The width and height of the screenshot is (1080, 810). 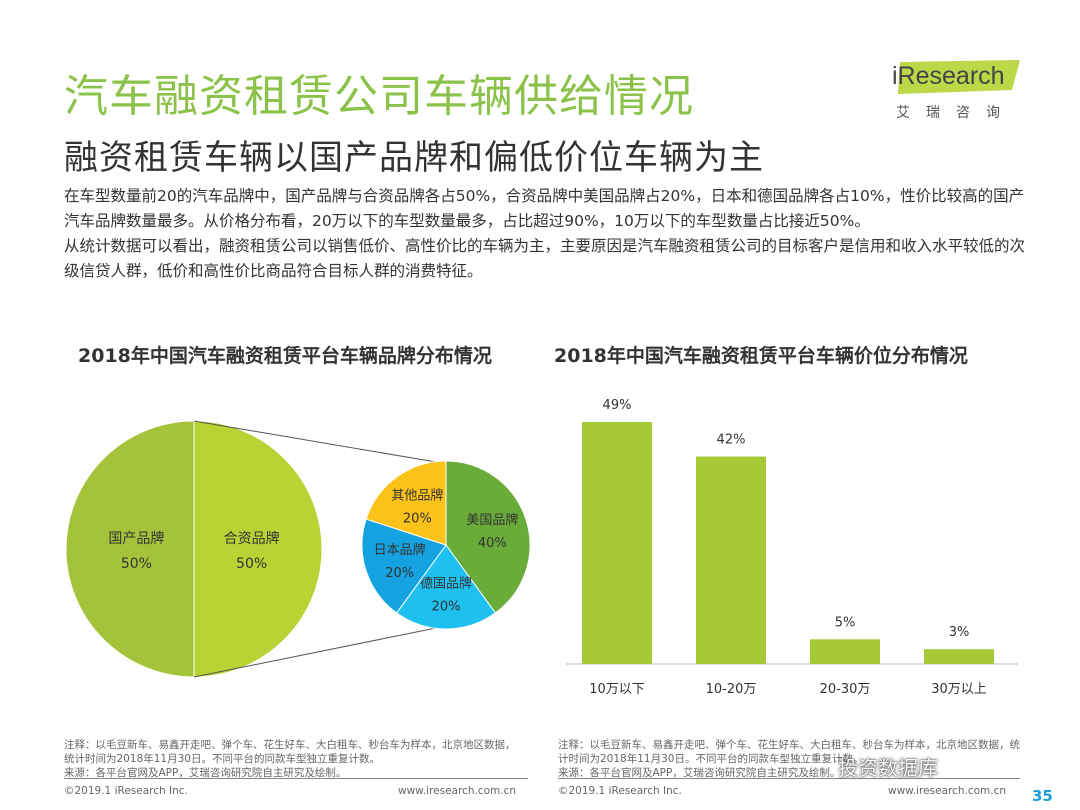 What do you see at coordinates (252, 538) in the screenshot?
I see `pie-slice-label-0: 合资品牌` at bounding box center [252, 538].